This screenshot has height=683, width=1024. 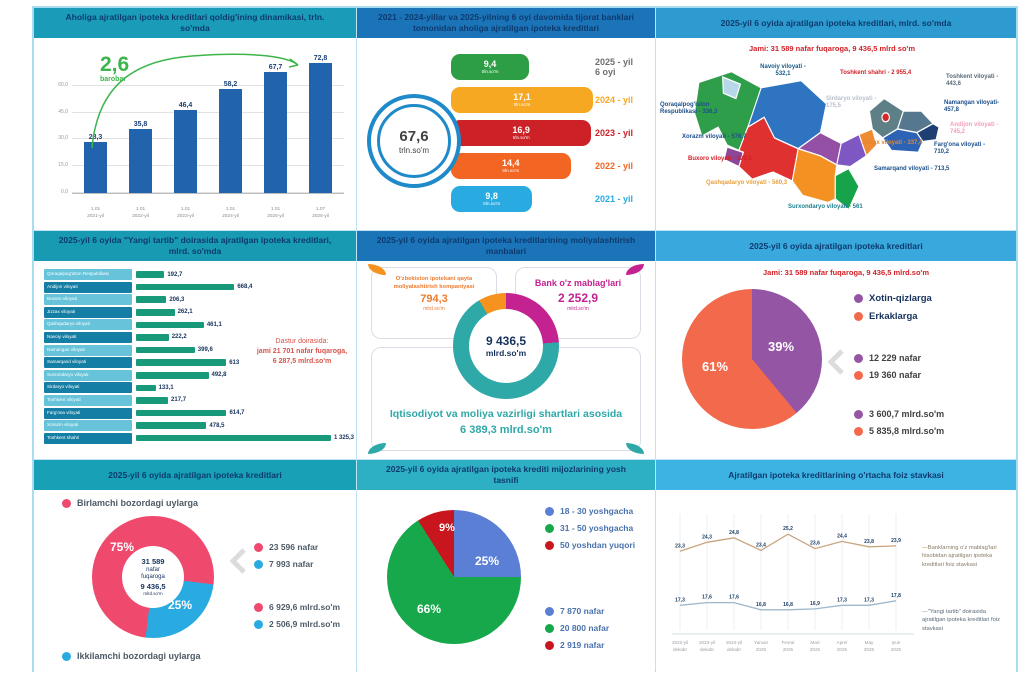 I want to click on bank-funds-card: Bank o'z mablag'lari 2 252,9 mlrd.so'm, so click(x=579, y=301).